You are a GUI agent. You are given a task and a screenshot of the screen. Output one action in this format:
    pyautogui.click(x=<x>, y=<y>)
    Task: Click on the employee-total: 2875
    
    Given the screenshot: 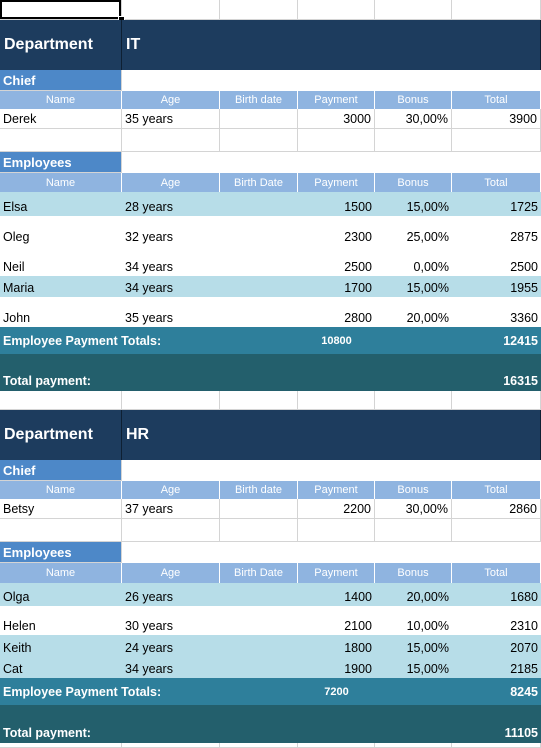 What is the action you would take?
    pyautogui.click(x=524, y=237)
    